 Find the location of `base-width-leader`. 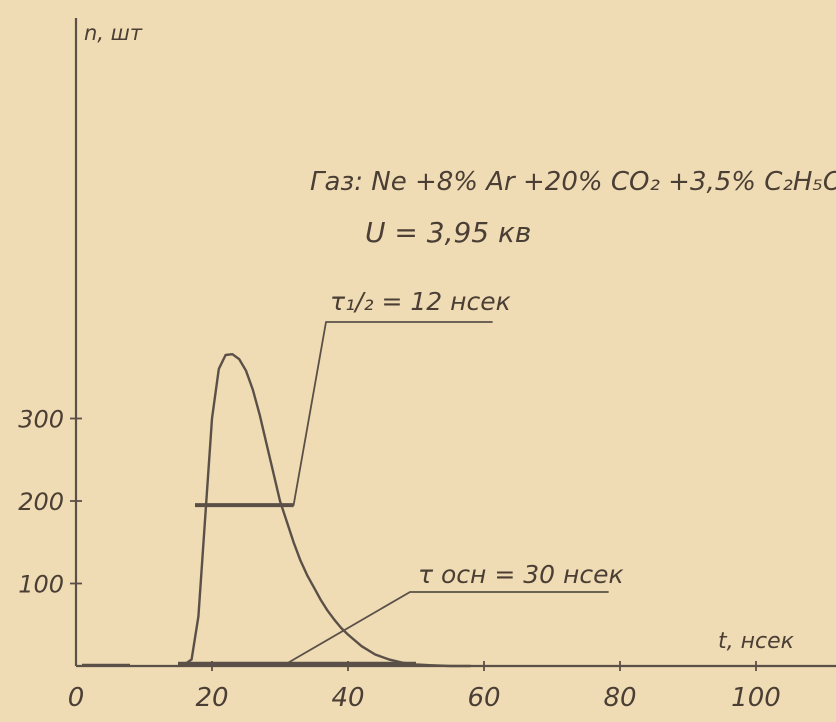

base-width-leader is located at coordinates (447, 628).